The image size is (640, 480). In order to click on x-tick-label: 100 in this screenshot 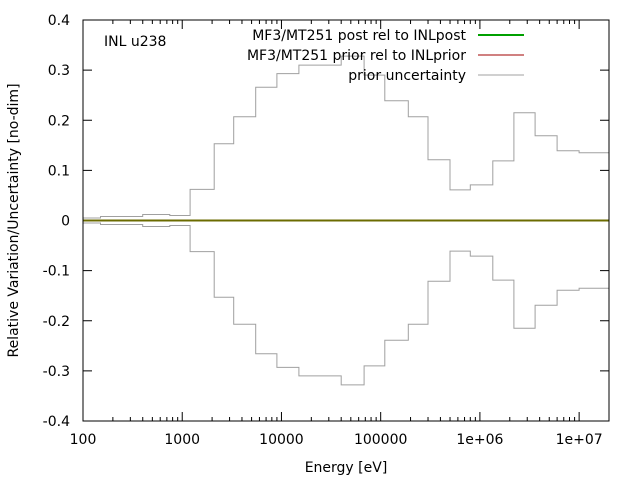, I will do `click(83, 440)`.